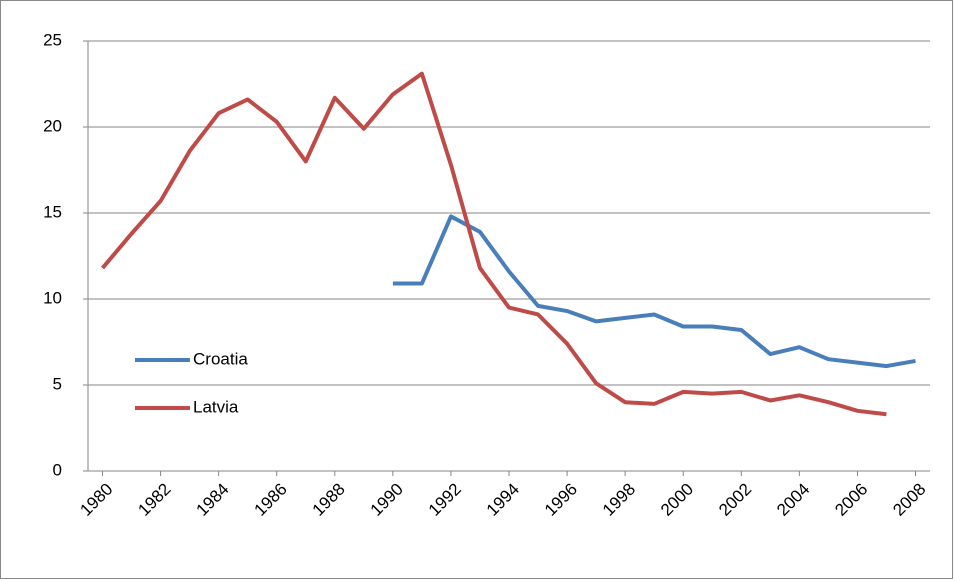 The image size is (955, 581). I want to click on y-tick-label: 15, so click(52, 211).